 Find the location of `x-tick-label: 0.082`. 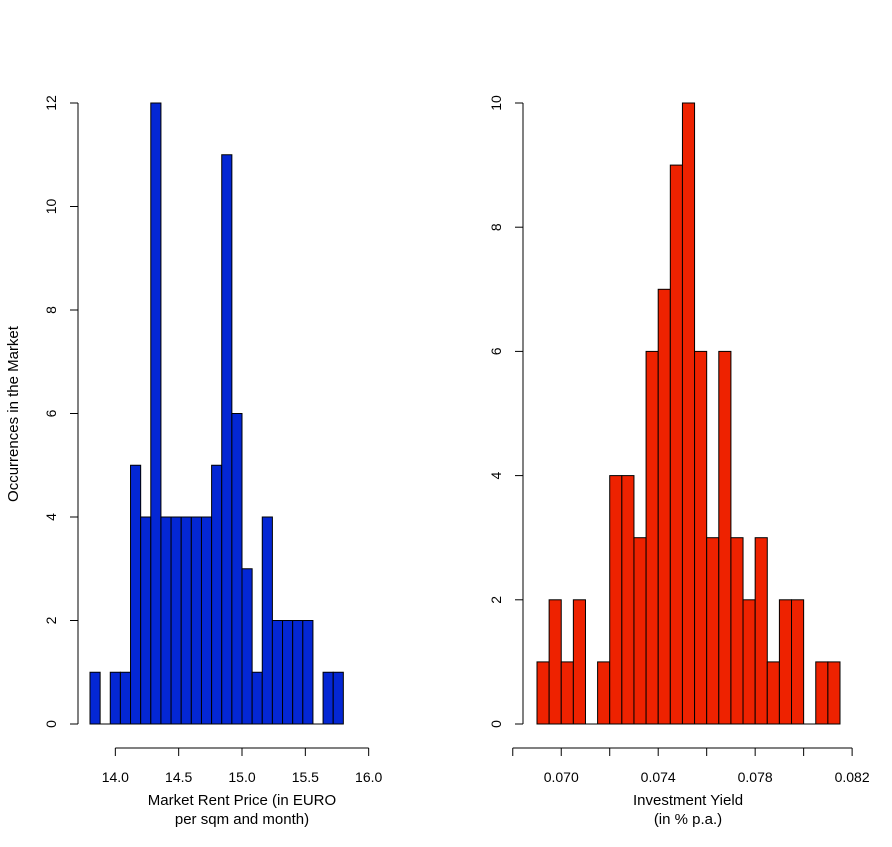

x-tick-label: 0.082 is located at coordinates (852, 777).